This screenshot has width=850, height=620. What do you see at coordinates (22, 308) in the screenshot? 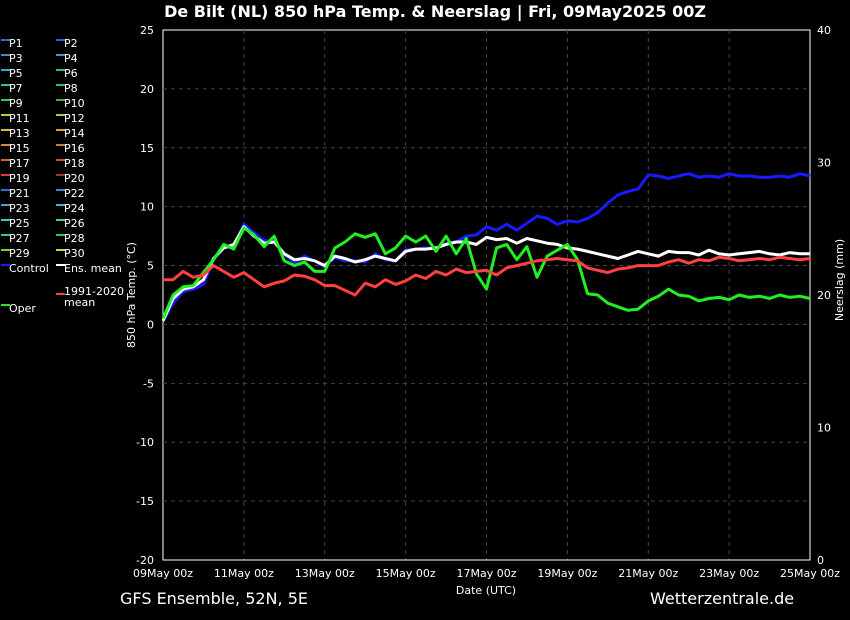
I see `legend-label: Oper` at bounding box center [22, 308].